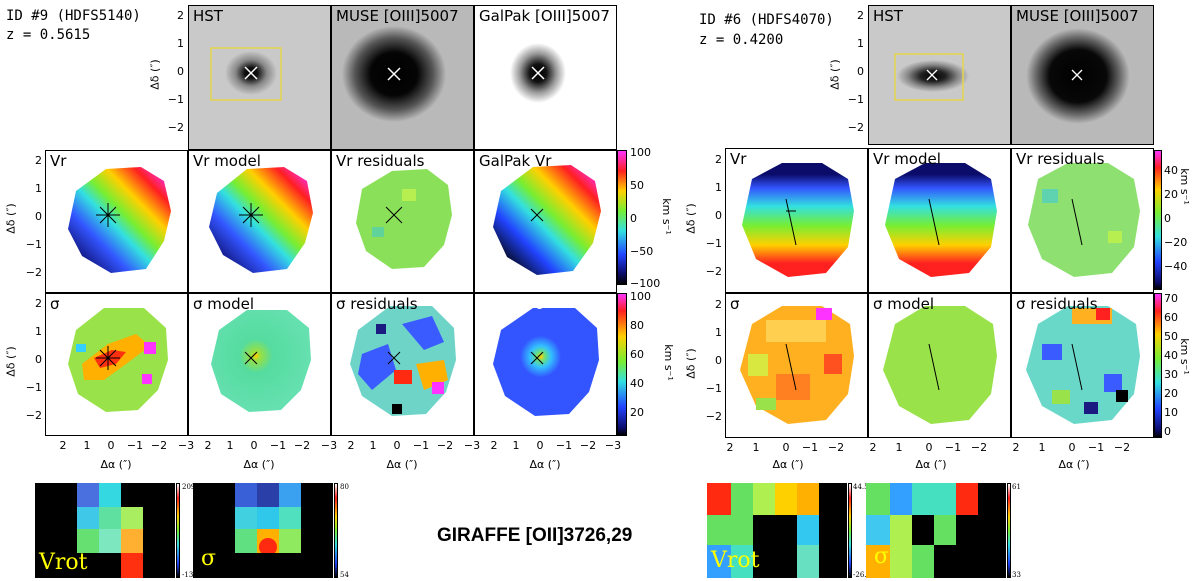 The height and width of the screenshot is (581, 1200). I want to click on colorbar-tick: 80, so click(637, 325).